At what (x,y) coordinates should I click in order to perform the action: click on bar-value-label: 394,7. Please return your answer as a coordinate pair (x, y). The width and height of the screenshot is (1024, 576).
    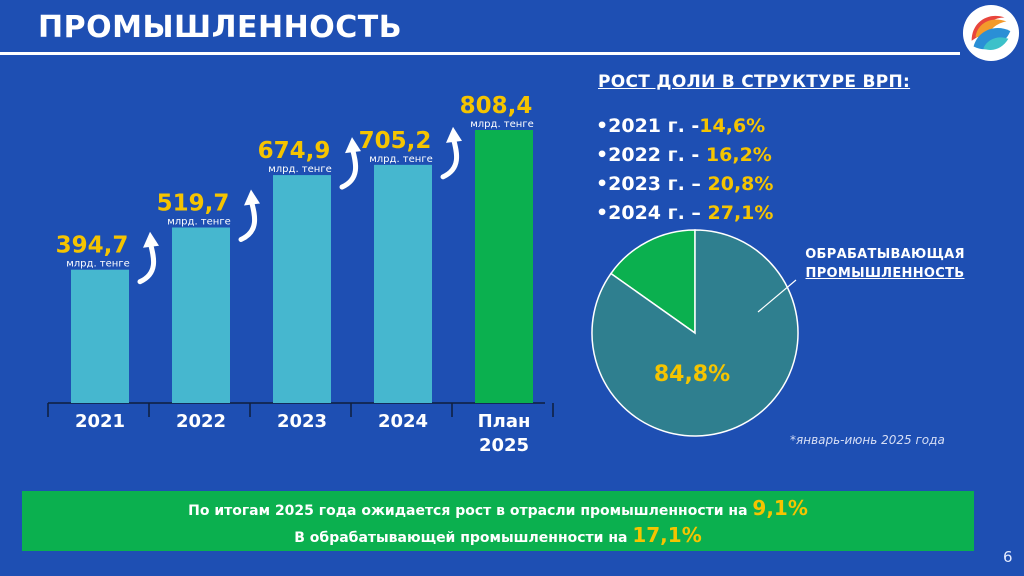
    Looking at the image, I should click on (92, 246).